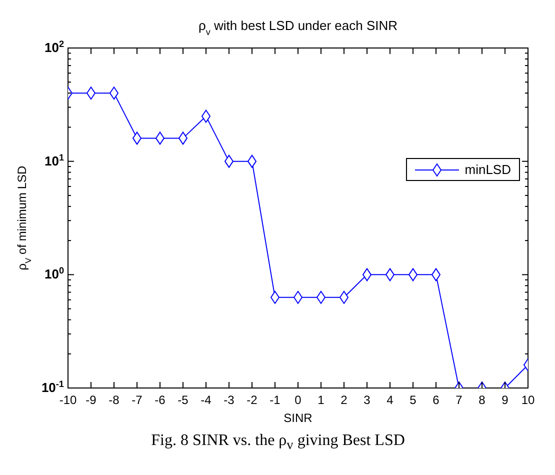  Describe the element at coordinates (487, 169) in the screenshot. I see `legend-label: minLSD` at that location.